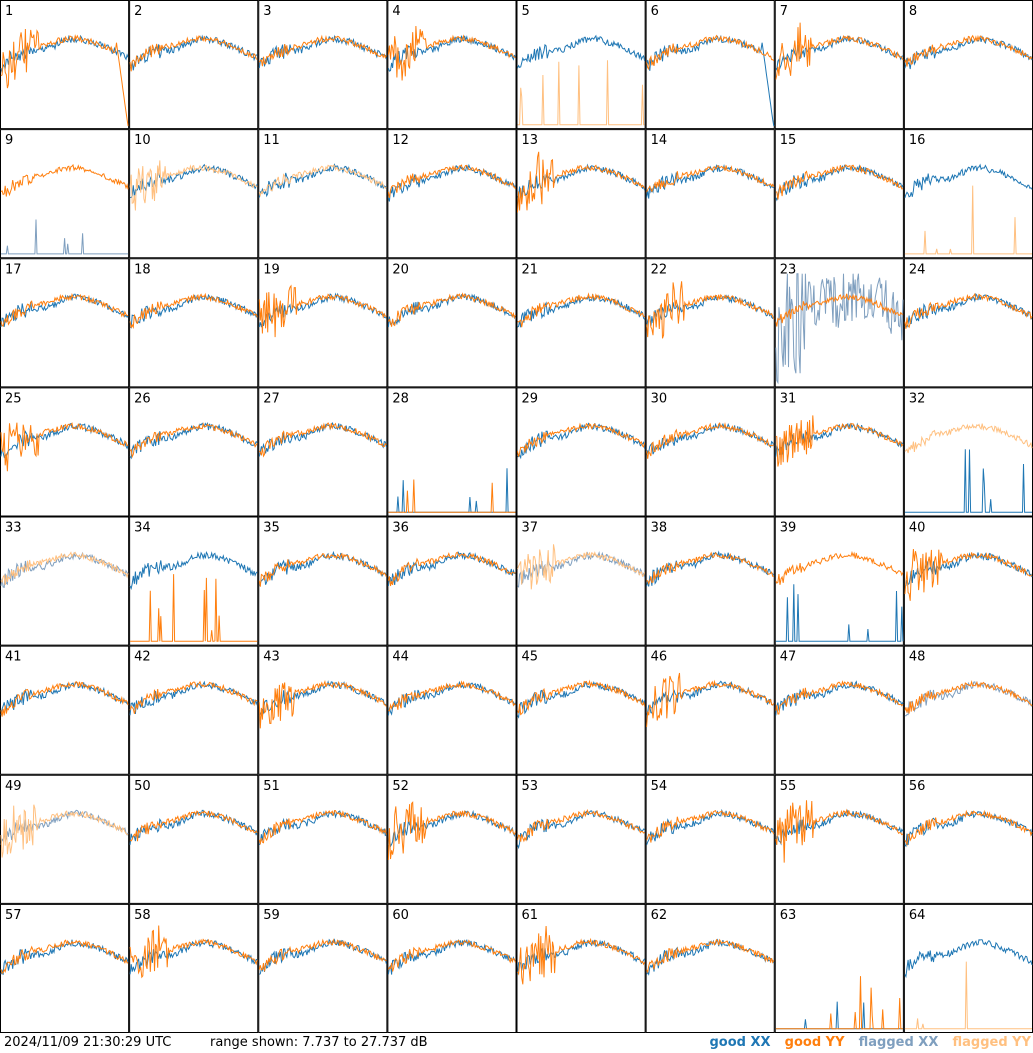  I want to click on panel-label: 2, so click(138, 11).